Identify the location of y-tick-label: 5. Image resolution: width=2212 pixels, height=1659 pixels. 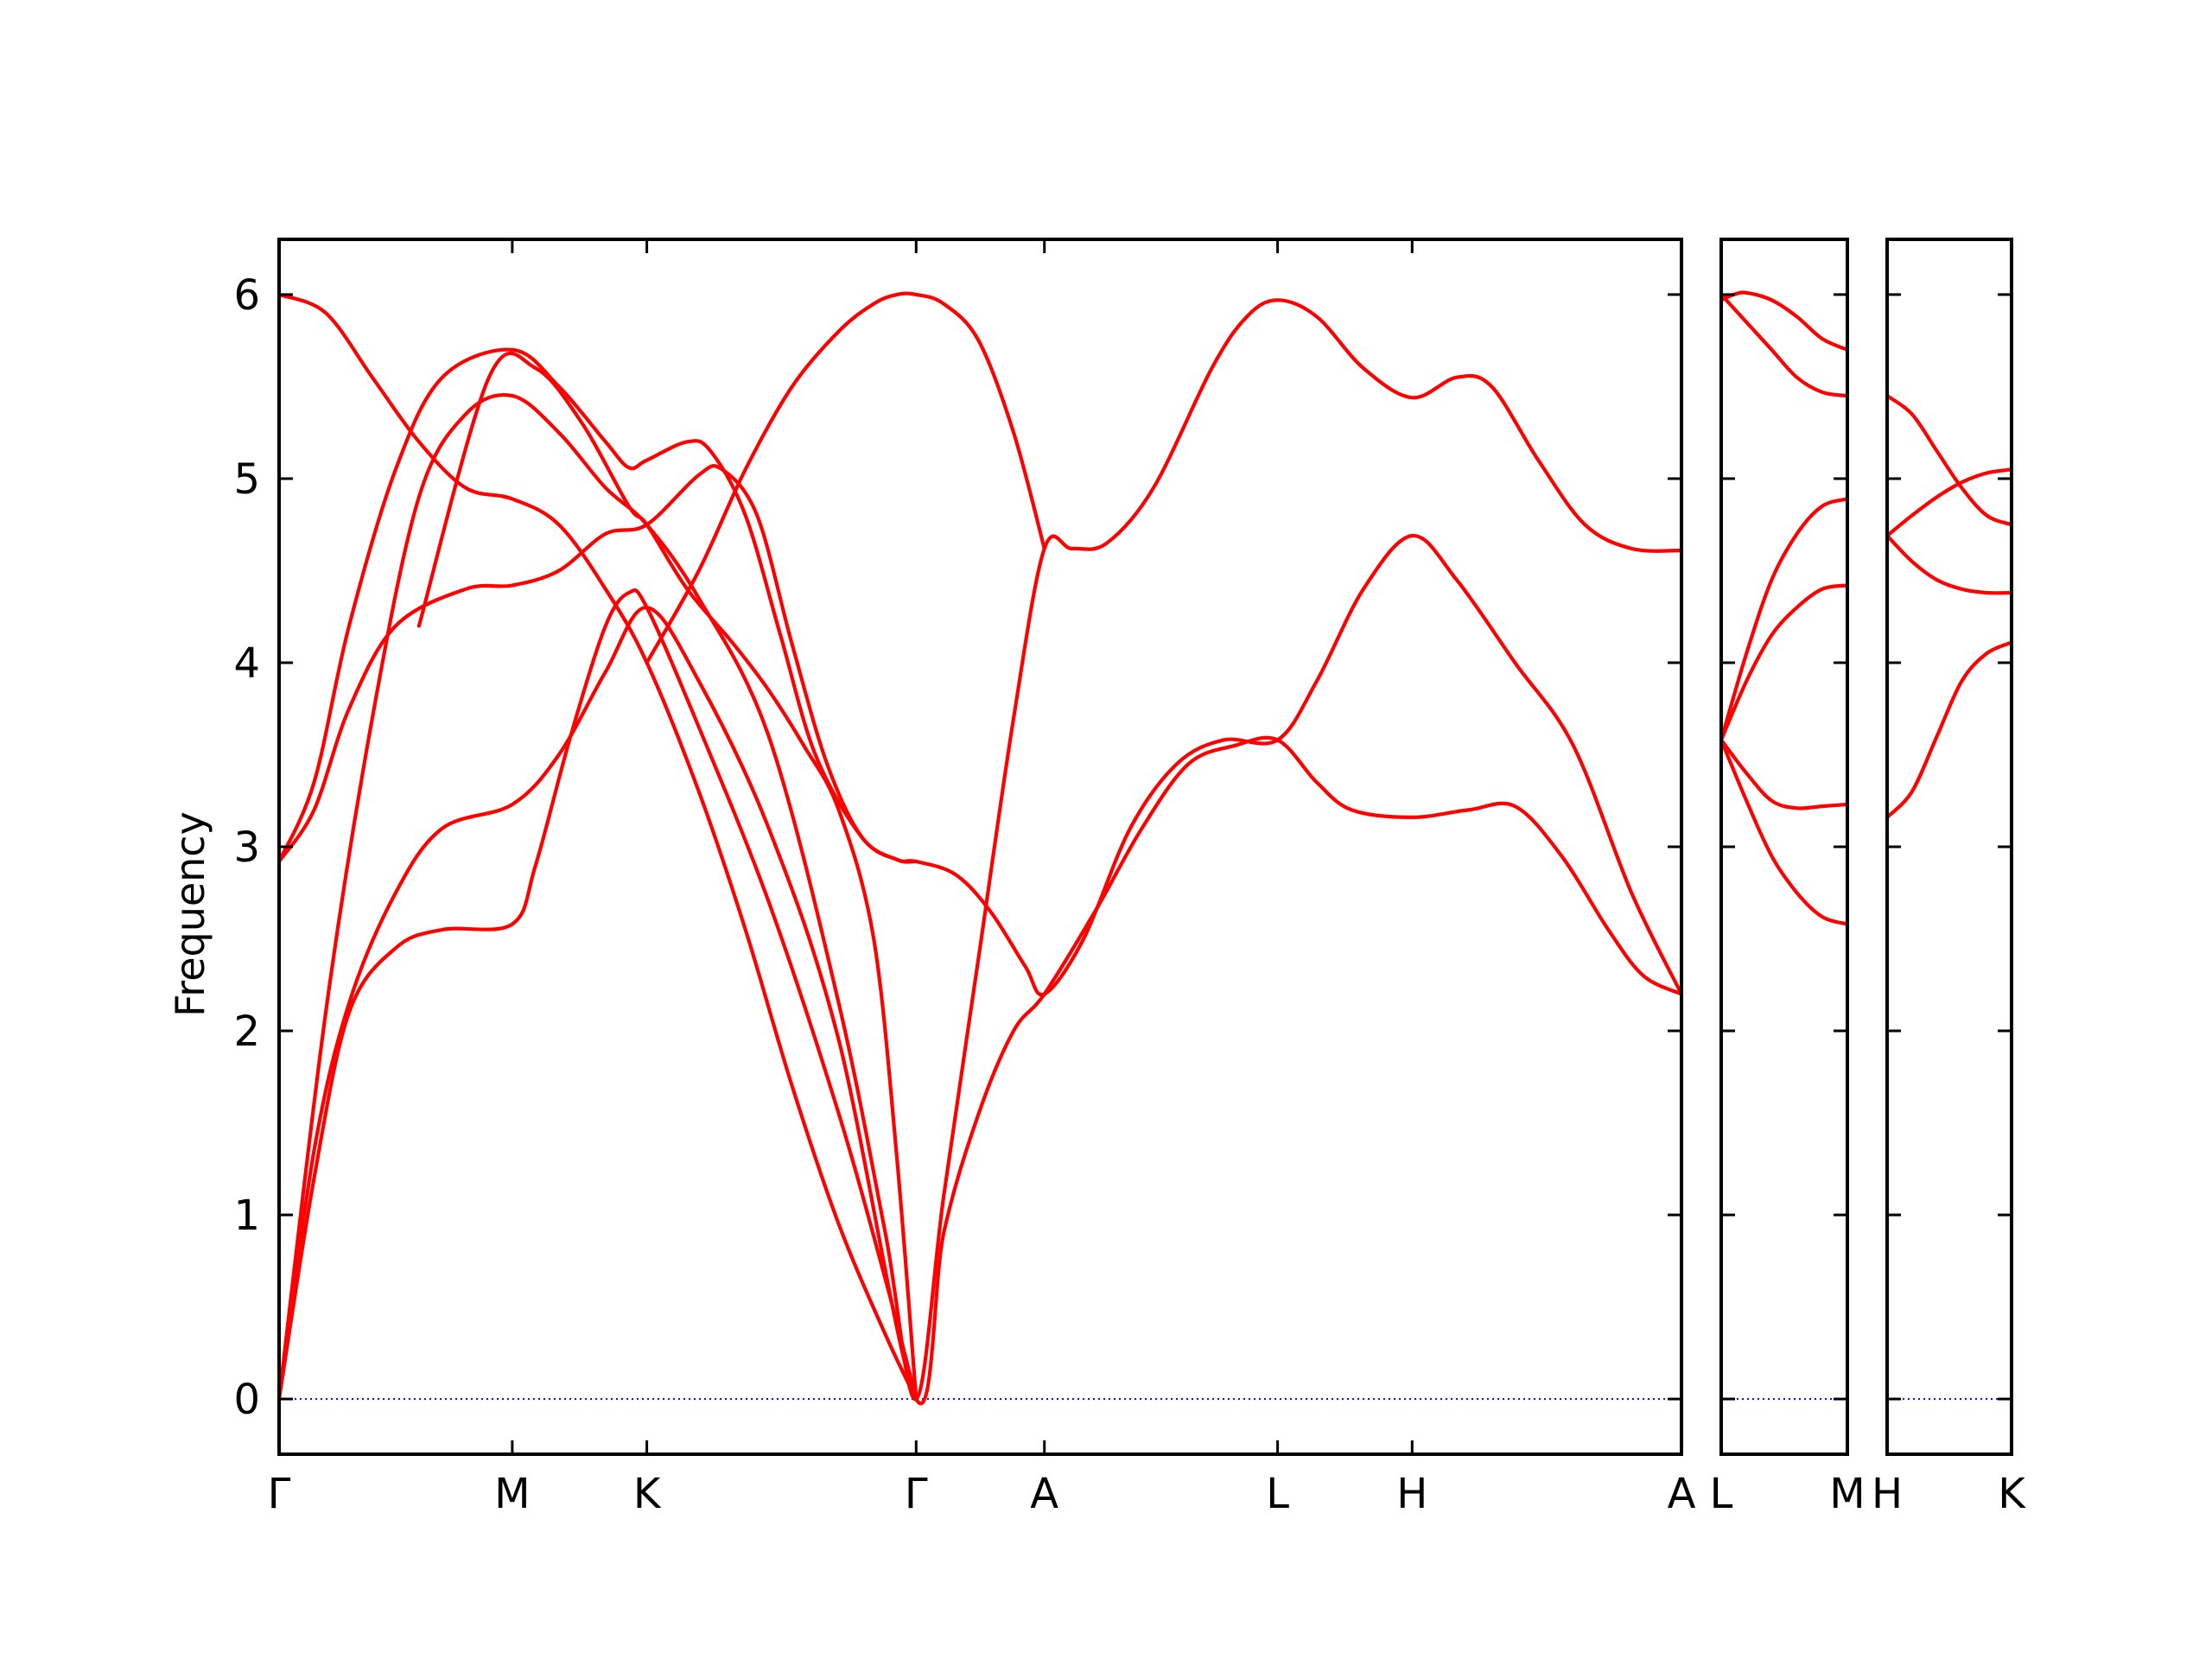
(246, 479).